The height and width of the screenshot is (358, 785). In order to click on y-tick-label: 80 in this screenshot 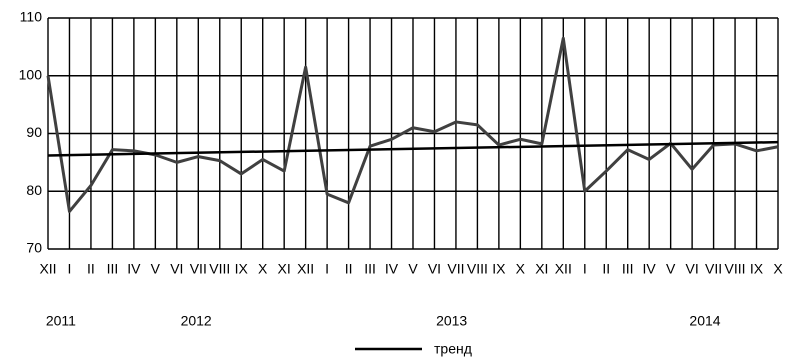, I will do `click(34, 190)`.